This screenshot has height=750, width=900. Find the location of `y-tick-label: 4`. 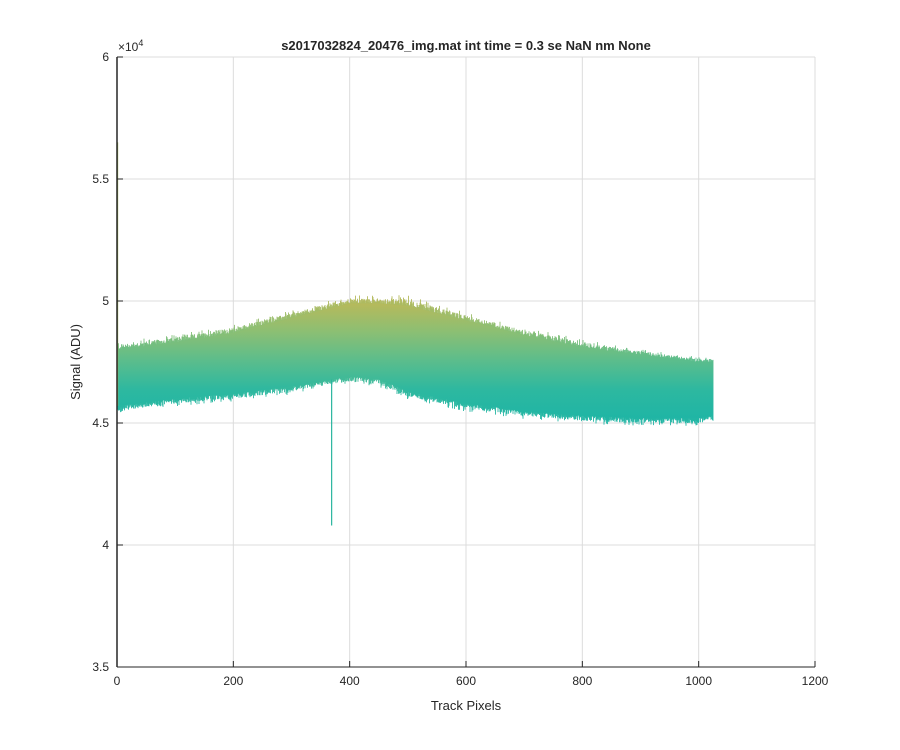

y-tick-label: 4 is located at coordinates (105, 545).